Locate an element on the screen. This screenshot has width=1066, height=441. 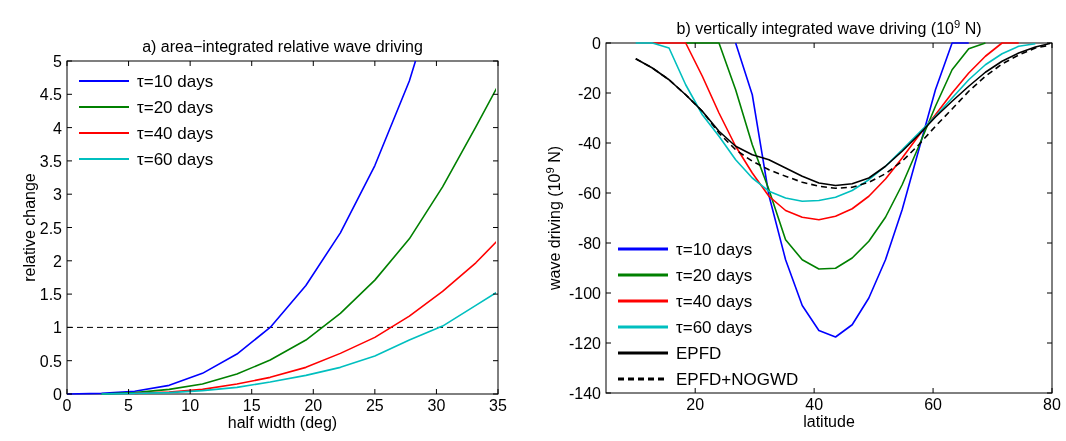
y-tick-label: 2 is located at coordinates (58, 261).